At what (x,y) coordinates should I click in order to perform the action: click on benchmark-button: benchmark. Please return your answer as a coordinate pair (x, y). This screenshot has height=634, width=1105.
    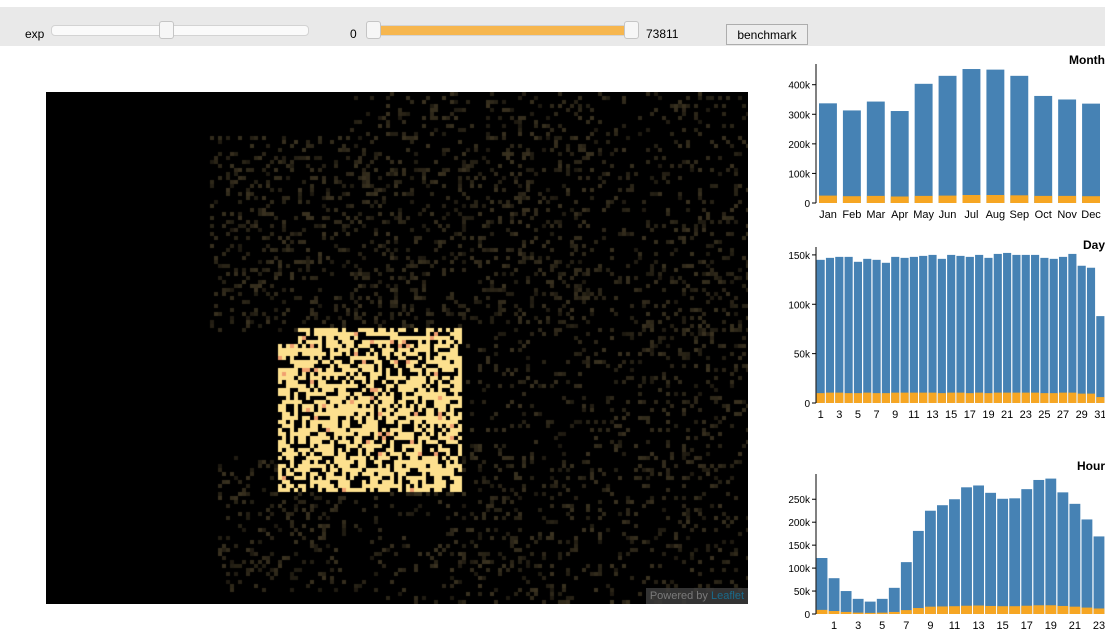
    Looking at the image, I should click on (767, 34).